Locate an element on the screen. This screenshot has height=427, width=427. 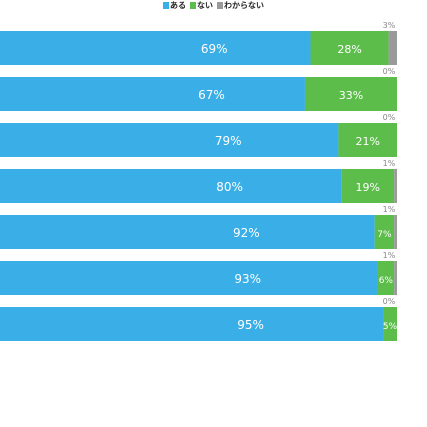
legend-label: ない is located at coordinates (205, 5).